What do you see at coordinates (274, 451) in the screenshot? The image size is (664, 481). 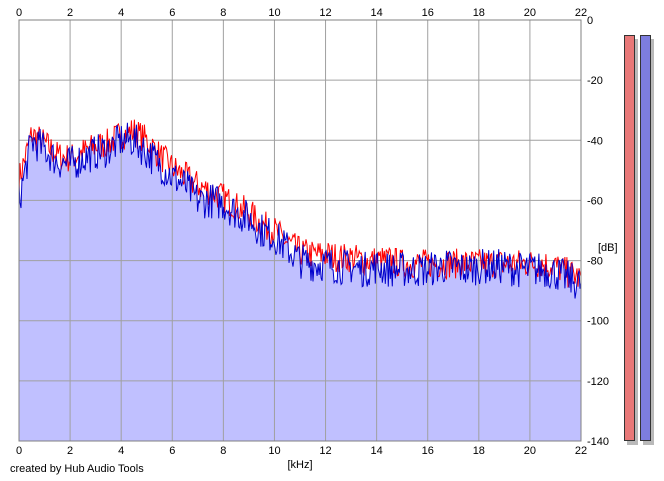 I see `x-tick-label-bottom: 10` at bounding box center [274, 451].